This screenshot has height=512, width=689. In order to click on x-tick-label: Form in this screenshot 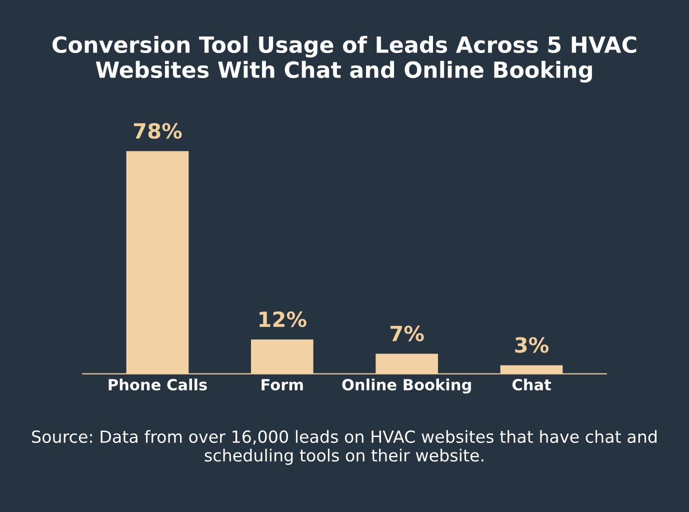, I will do `click(282, 384)`.